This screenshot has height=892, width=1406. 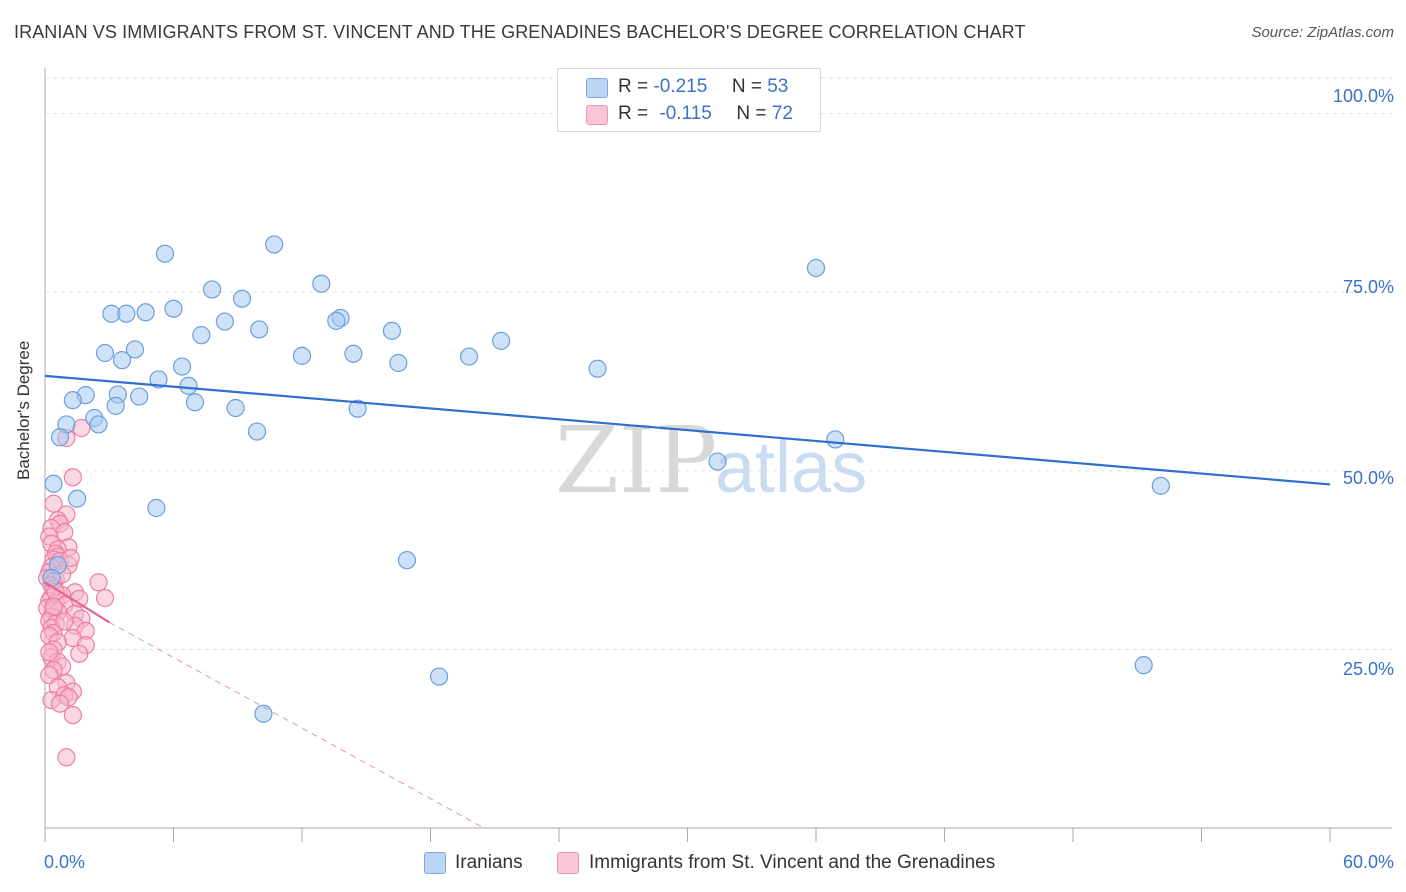 What do you see at coordinates (297, 725) in the screenshot?
I see `stvincent-trendline-extension` at bounding box center [297, 725].